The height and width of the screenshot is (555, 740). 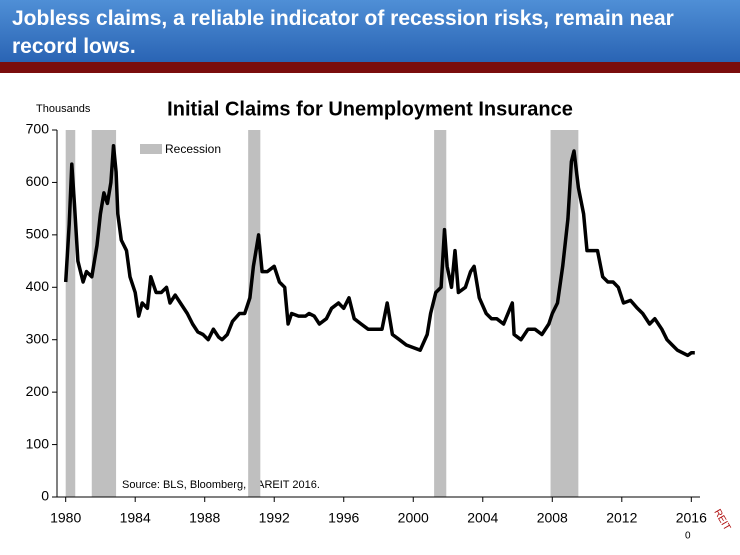 What do you see at coordinates (343, 518) in the screenshot?
I see `x-tick-label: 1996` at bounding box center [343, 518].